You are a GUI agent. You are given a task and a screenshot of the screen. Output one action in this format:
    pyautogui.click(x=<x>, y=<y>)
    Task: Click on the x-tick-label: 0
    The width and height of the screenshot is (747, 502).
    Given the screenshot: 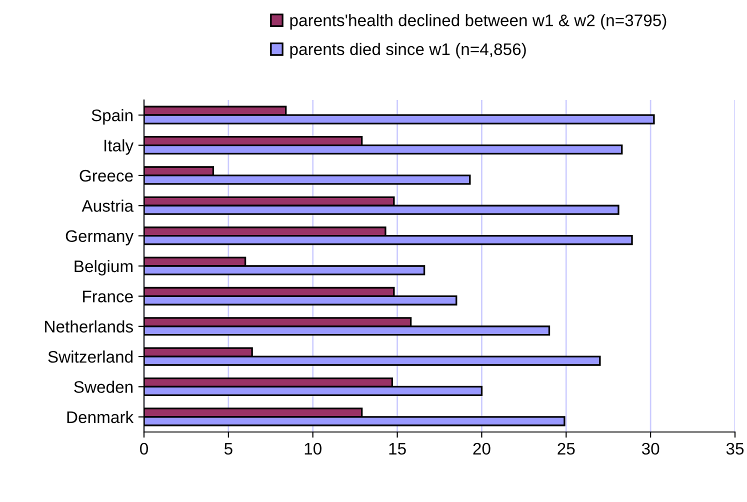 What is the action you would take?
    pyautogui.click(x=144, y=448)
    